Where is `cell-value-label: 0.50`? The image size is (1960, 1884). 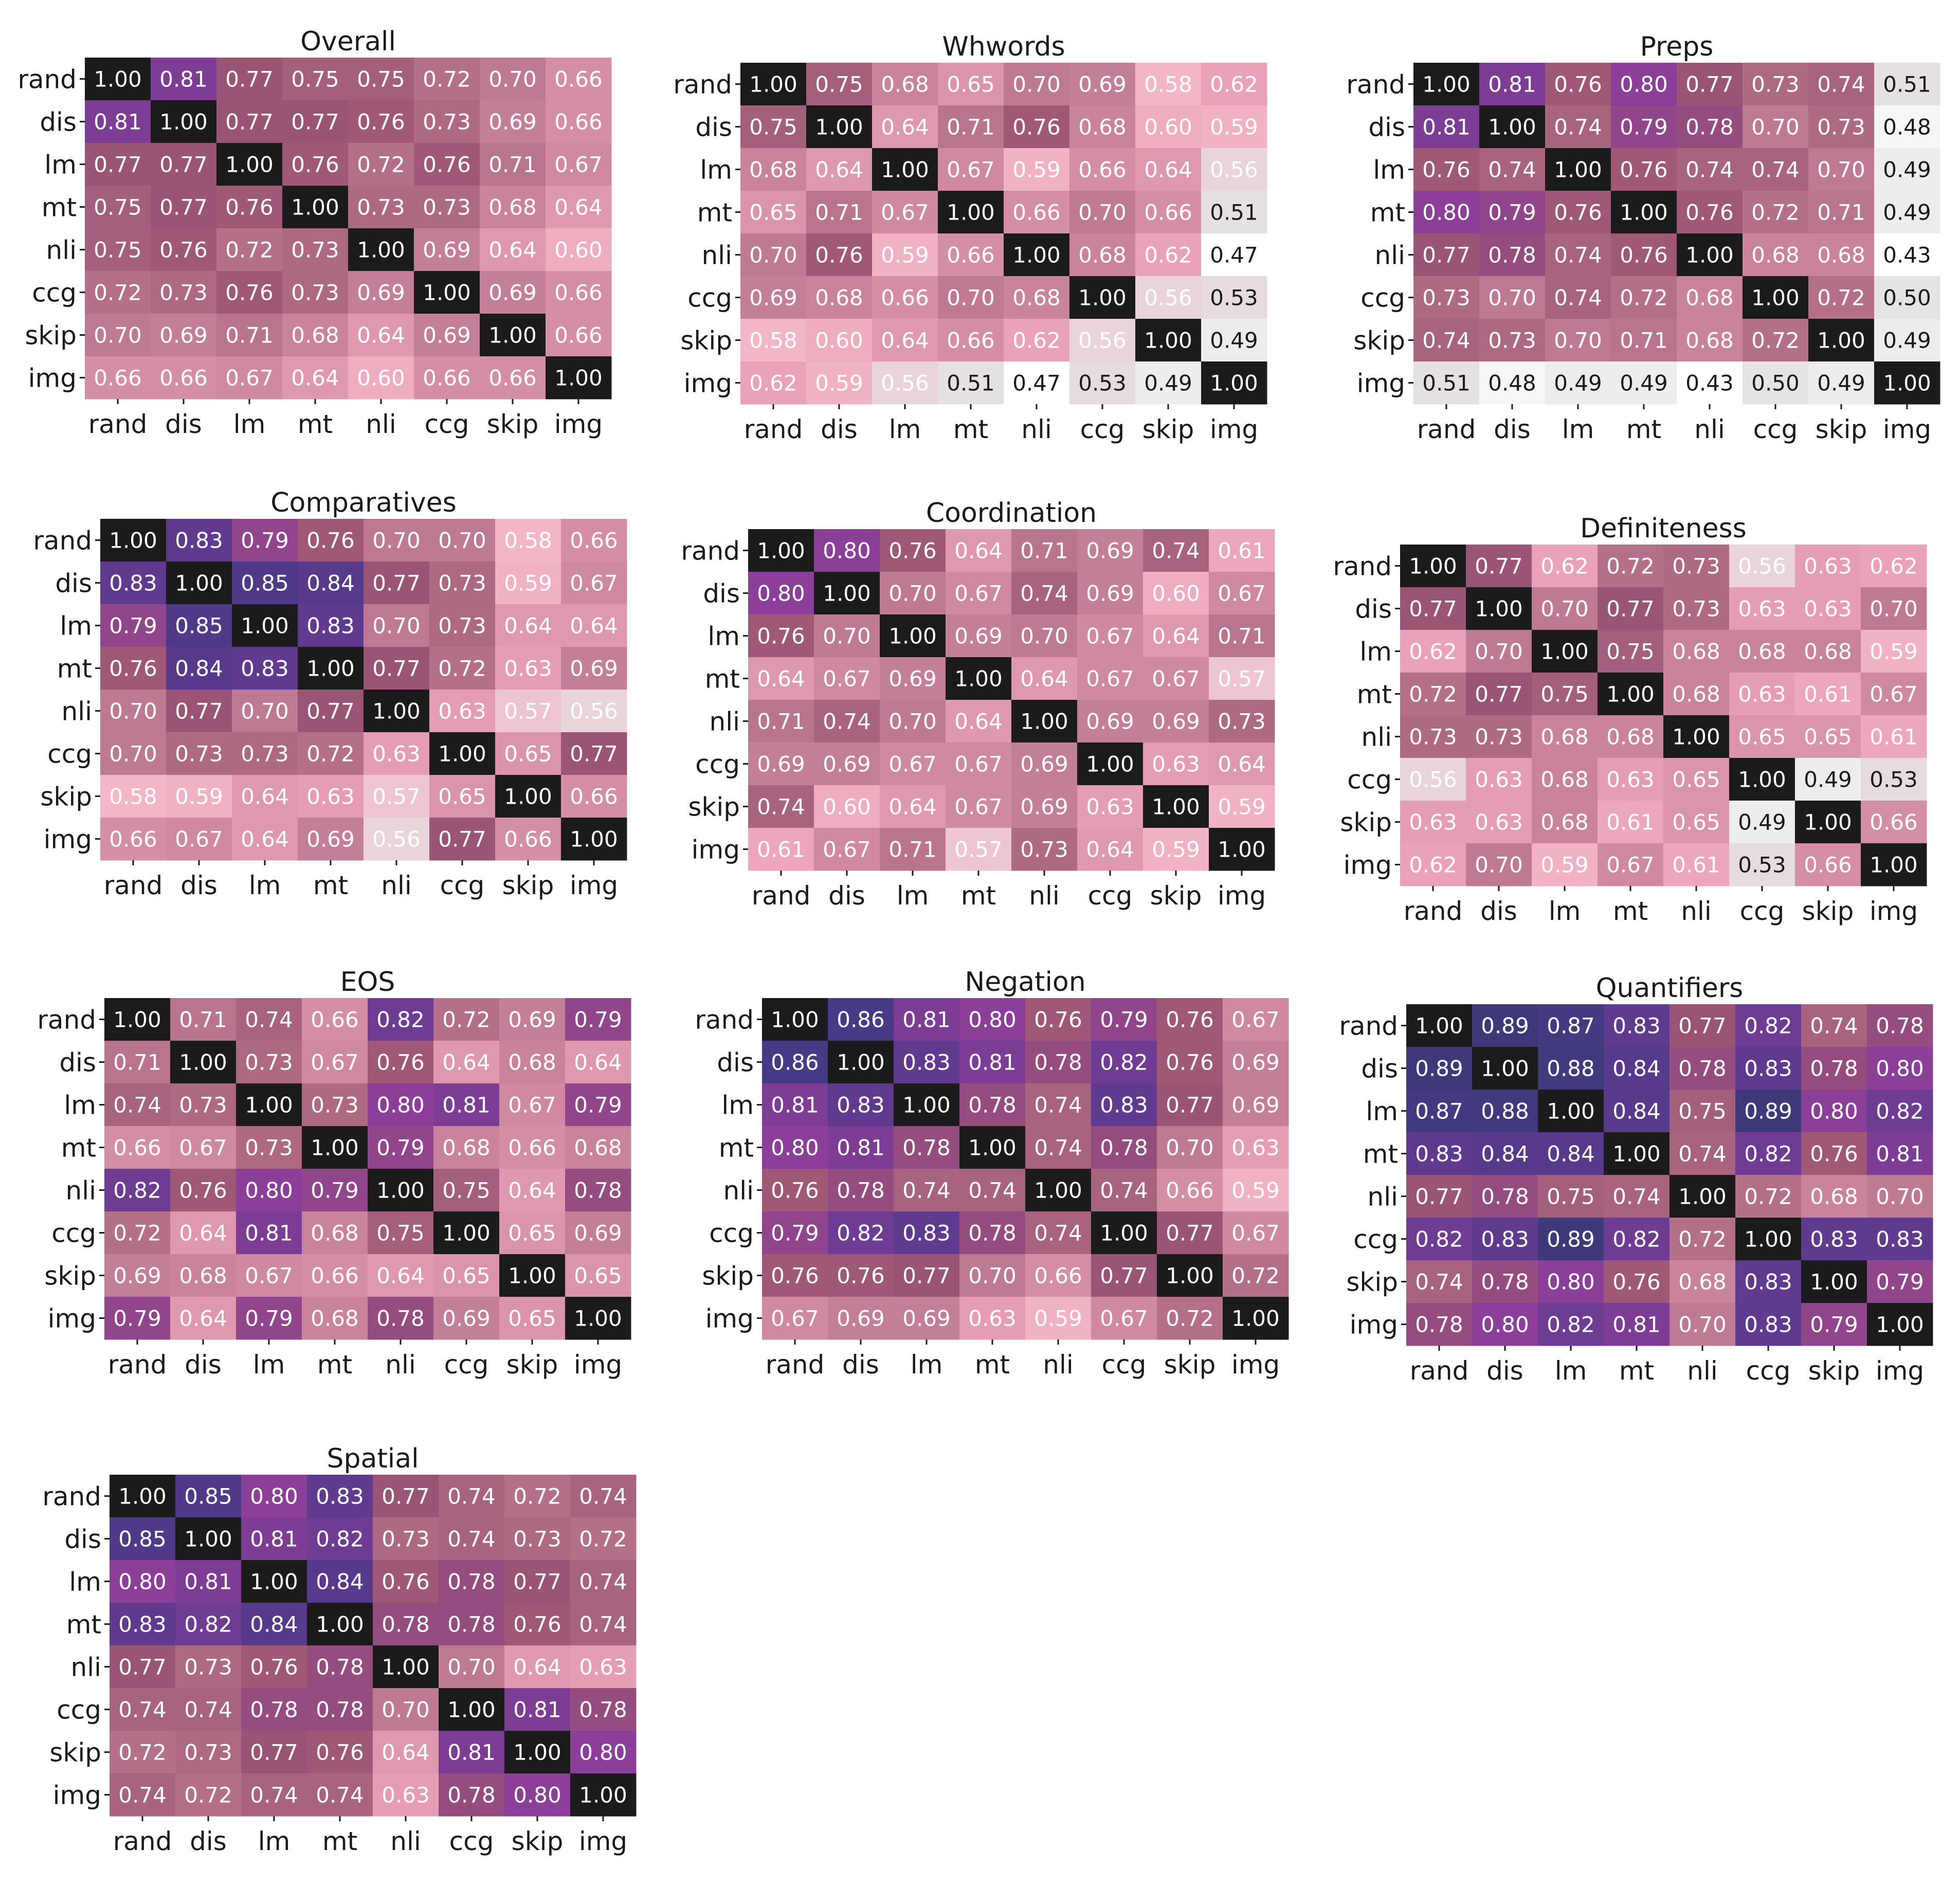
cell-value-label: 0.50 is located at coordinates (1775, 383).